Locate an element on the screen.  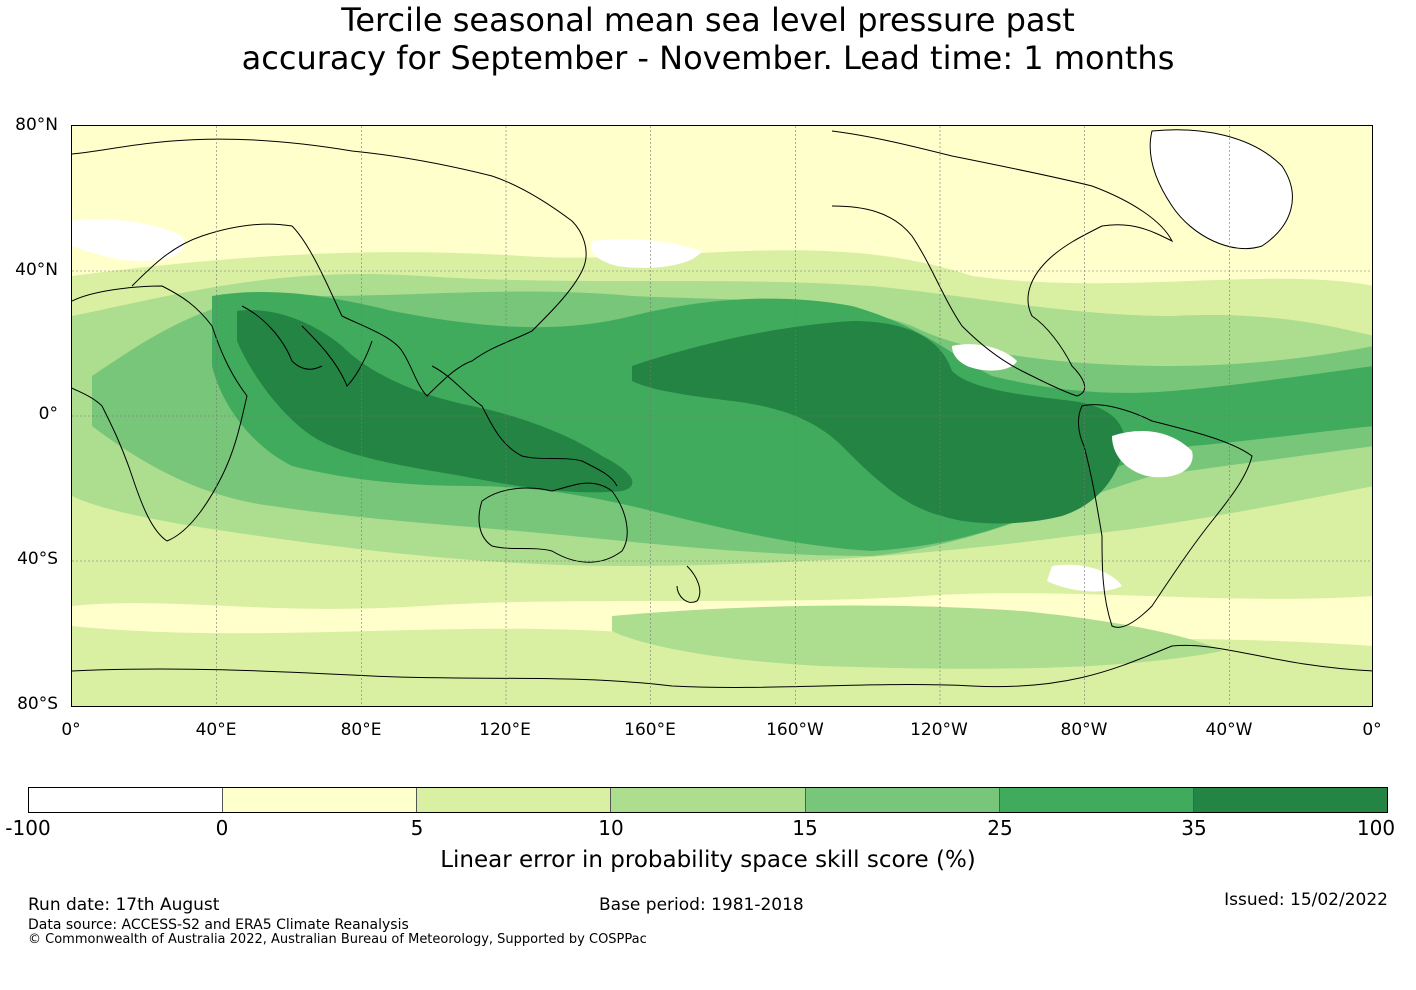
colorbar-tick-5: 5 is located at coordinates (417, 828).